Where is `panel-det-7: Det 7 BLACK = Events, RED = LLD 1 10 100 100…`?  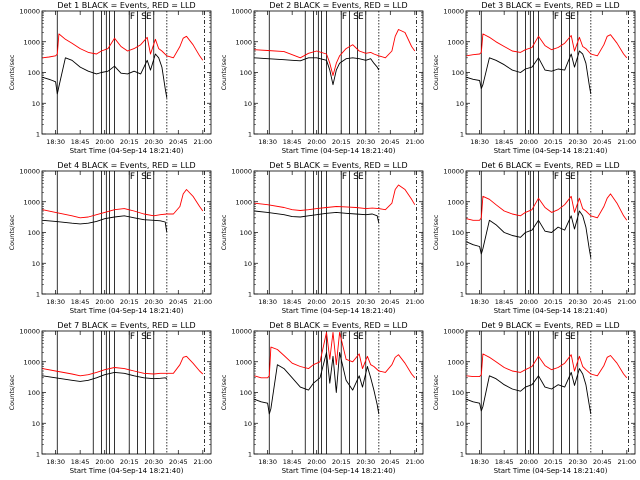
panel-det-7: Det 7 BLACK = Events, RED = LLD 1 10 100 100… is located at coordinates (110, 398).